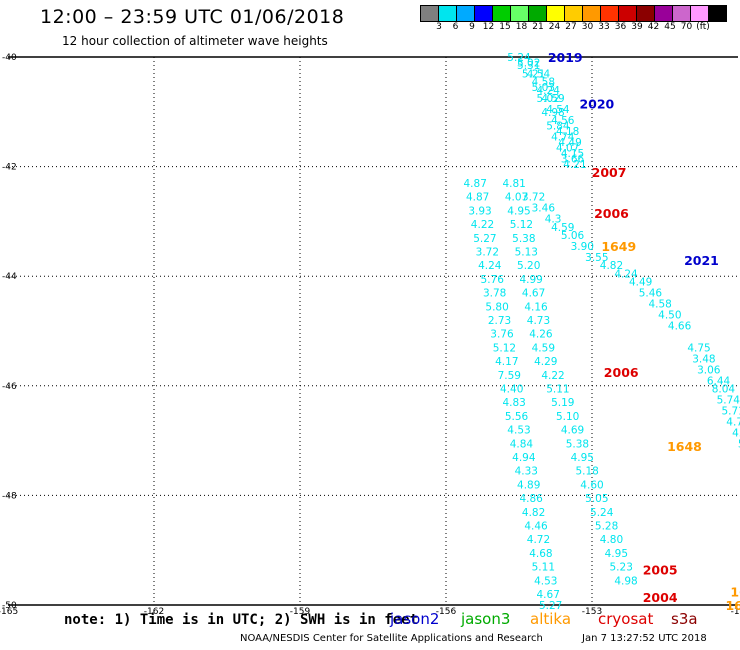 This screenshot has height=650, width=740. Describe the element at coordinates (9, 606) in the screenshot. I see `y-tick-label: -50` at that location.